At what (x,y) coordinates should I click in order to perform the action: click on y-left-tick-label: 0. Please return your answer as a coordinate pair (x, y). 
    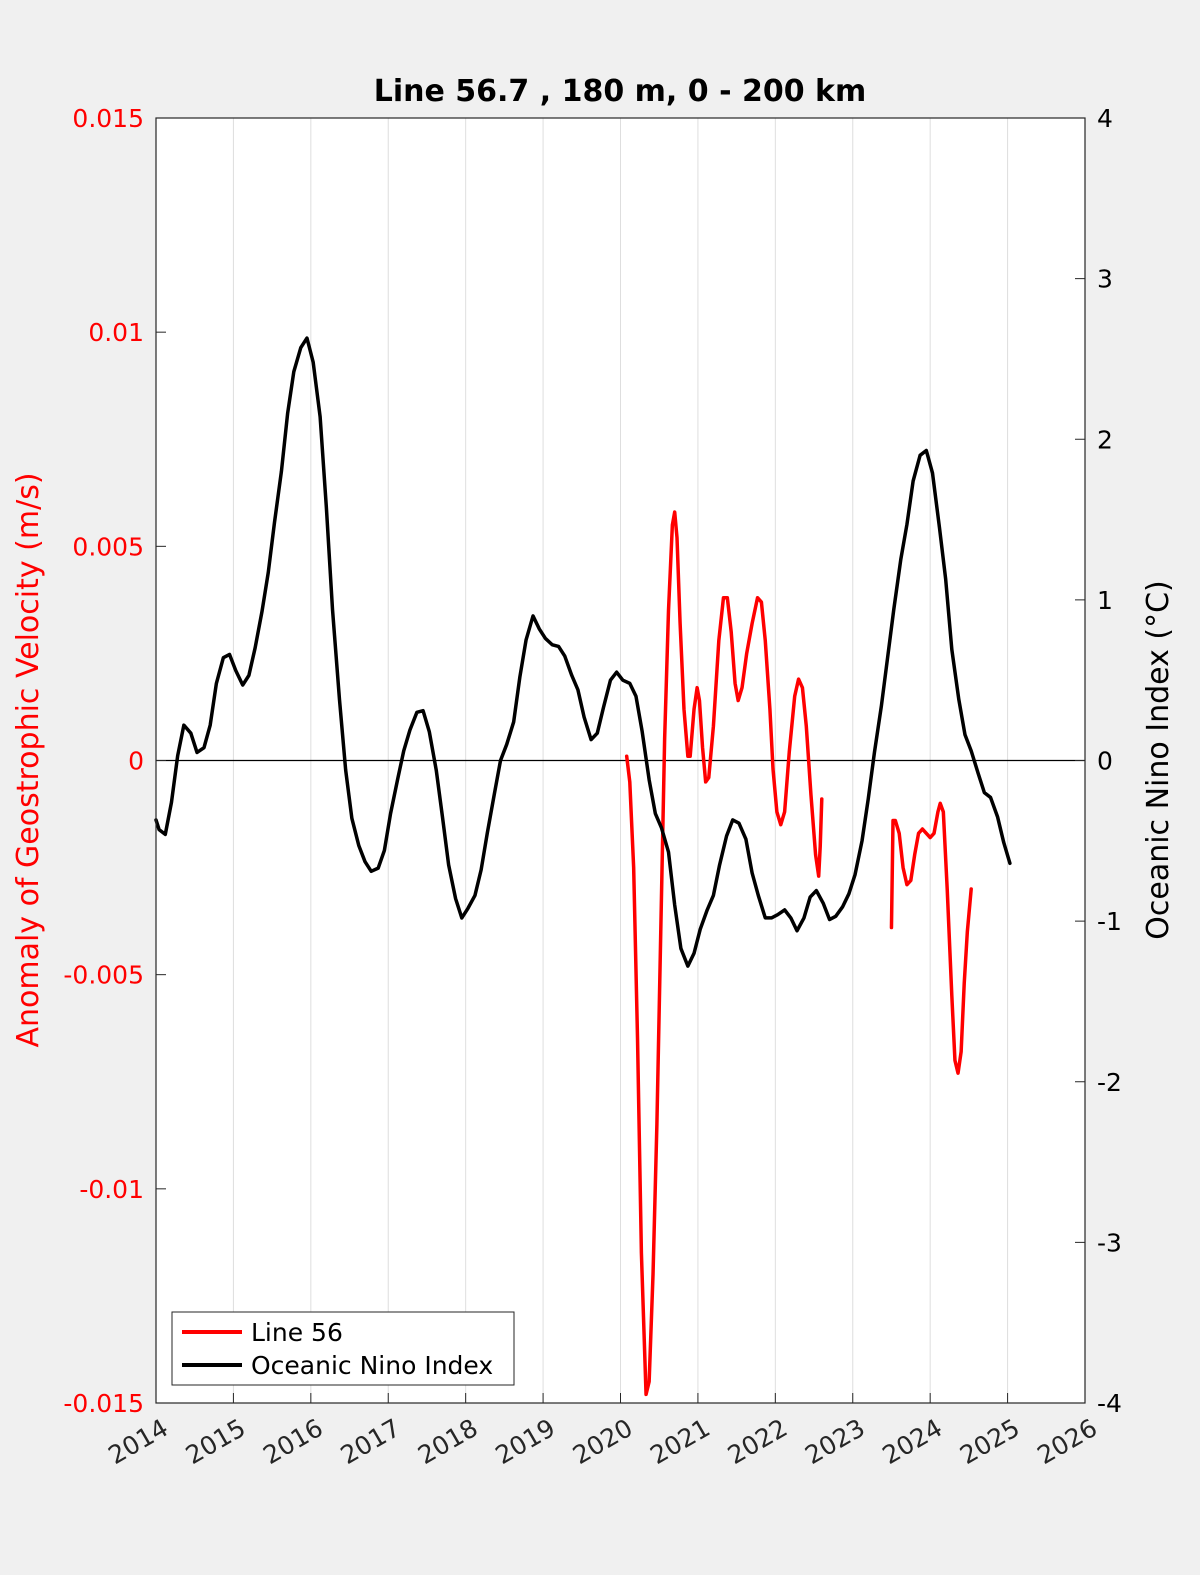
    Looking at the image, I should click on (136, 761).